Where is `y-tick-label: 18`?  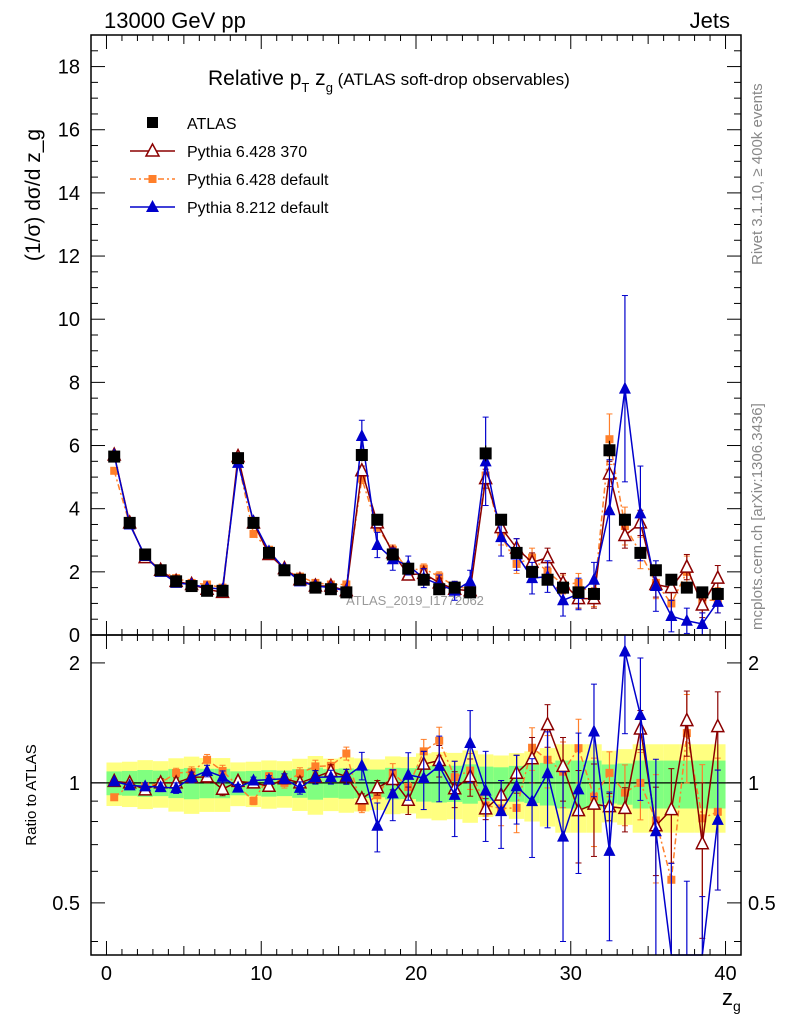
y-tick-label: 18 is located at coordinates (69, 68).